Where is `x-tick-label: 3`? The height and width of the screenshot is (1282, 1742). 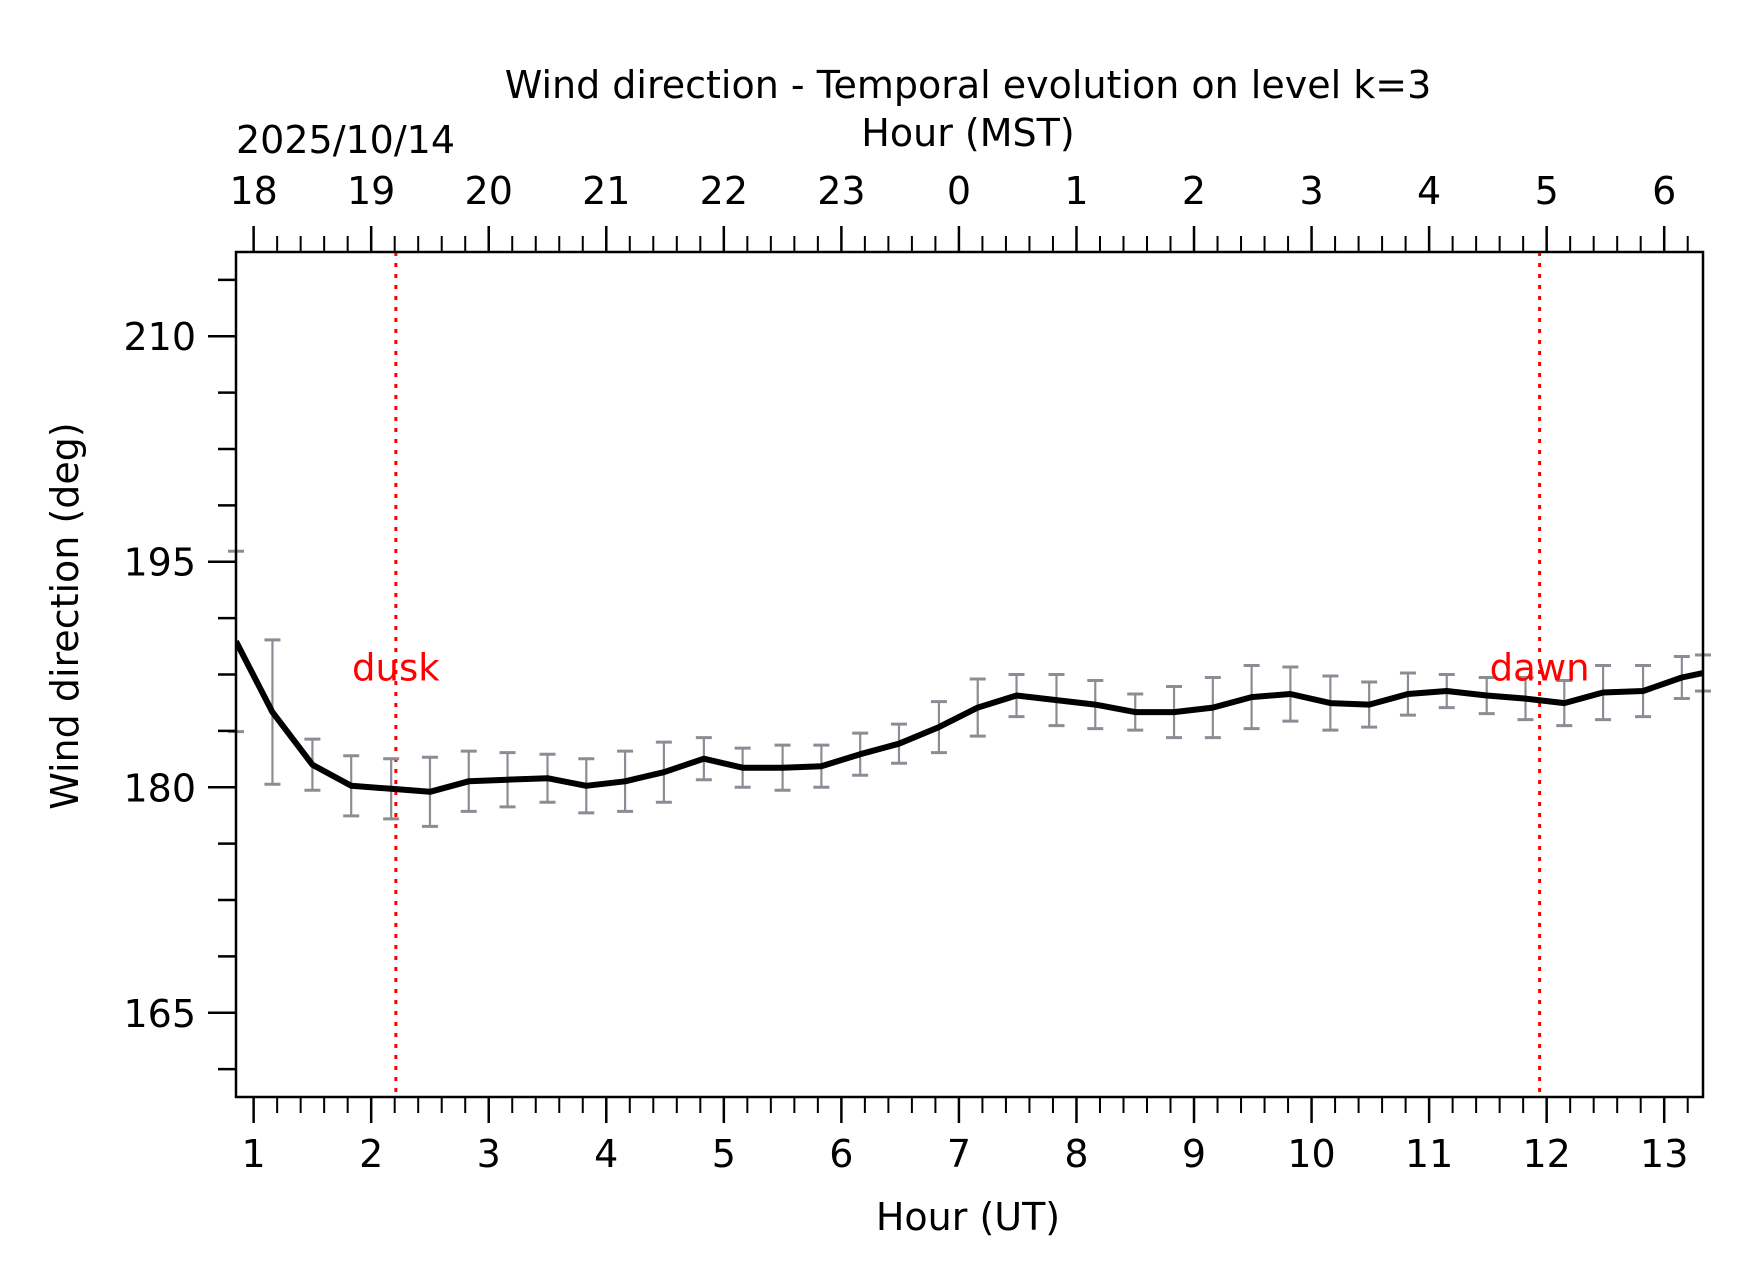 x-tick-label: 3 is located at coordinates (489, 1154).